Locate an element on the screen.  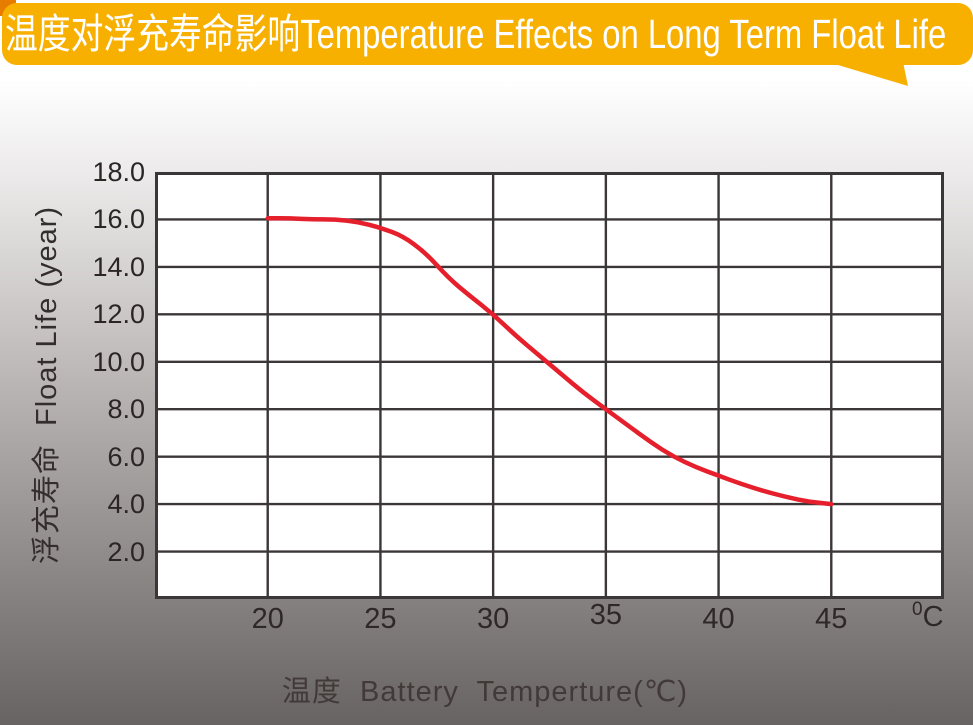
y-tick-label: 2.0 is located at coordinates (126, 551).